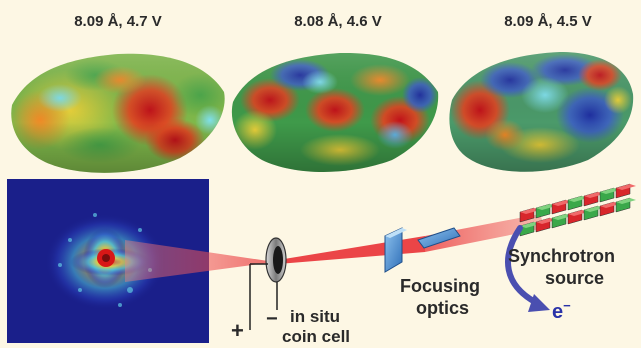 Image resolution: width=641 pixels, height=348 pixels. I want to click on minus-terminal: −, so click(272, 319).